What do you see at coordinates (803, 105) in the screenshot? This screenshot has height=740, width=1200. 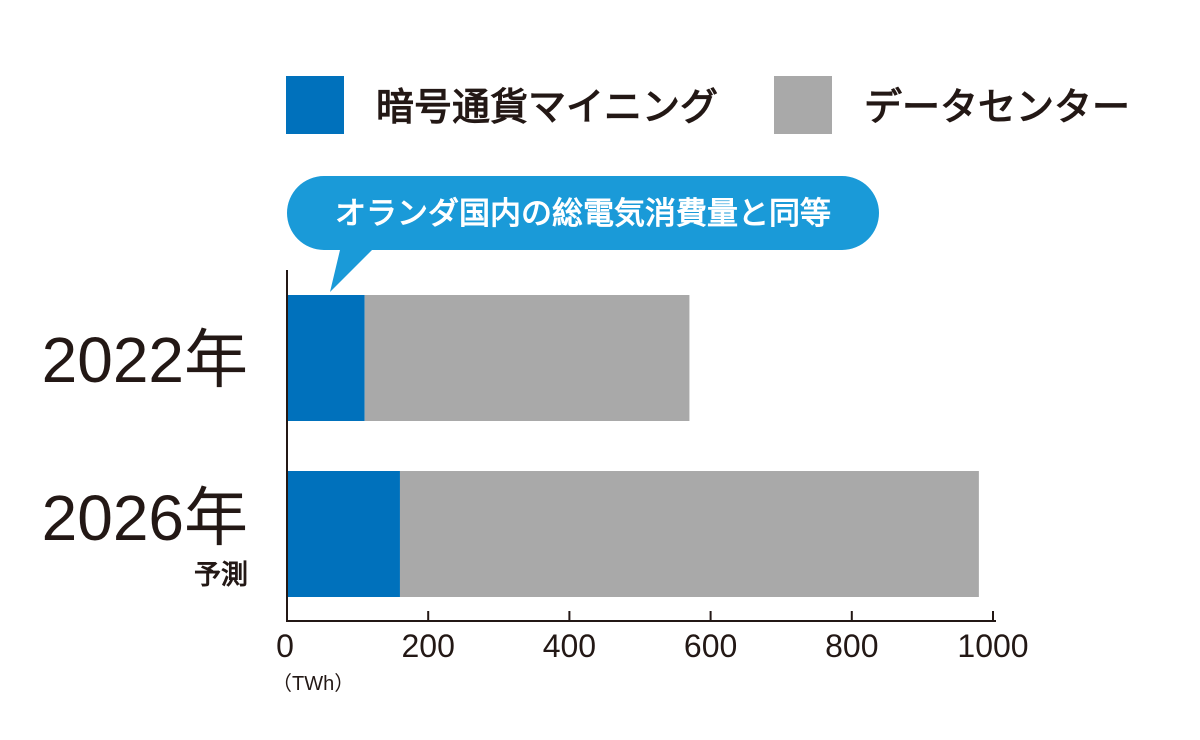 I see `legend-swatch-data-center` at bounding box center [803, 105].